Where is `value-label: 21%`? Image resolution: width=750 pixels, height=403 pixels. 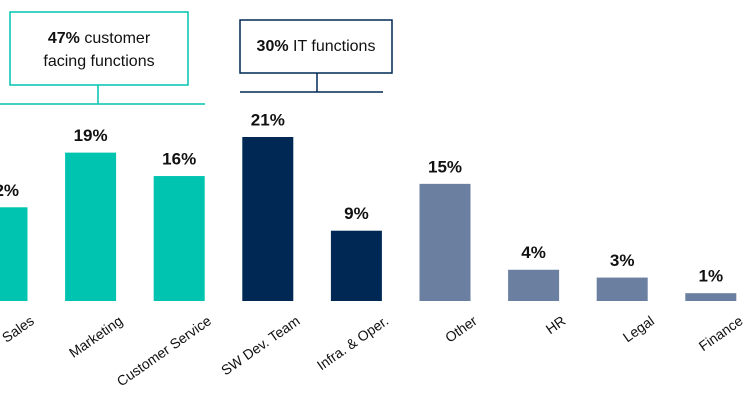
value-label: 21% is located at coordinates (268, 119).